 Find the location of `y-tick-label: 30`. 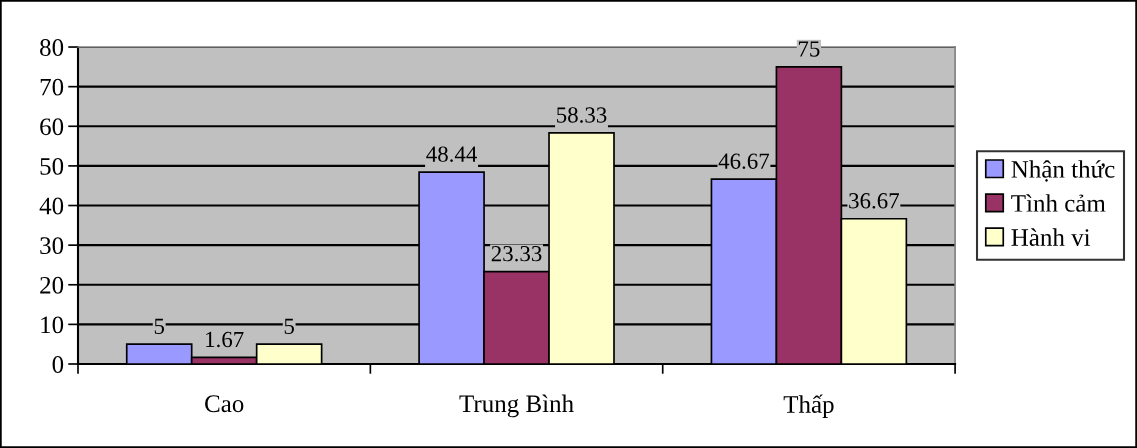

y-tick-label: 30 is located at coordinates (52, 246).